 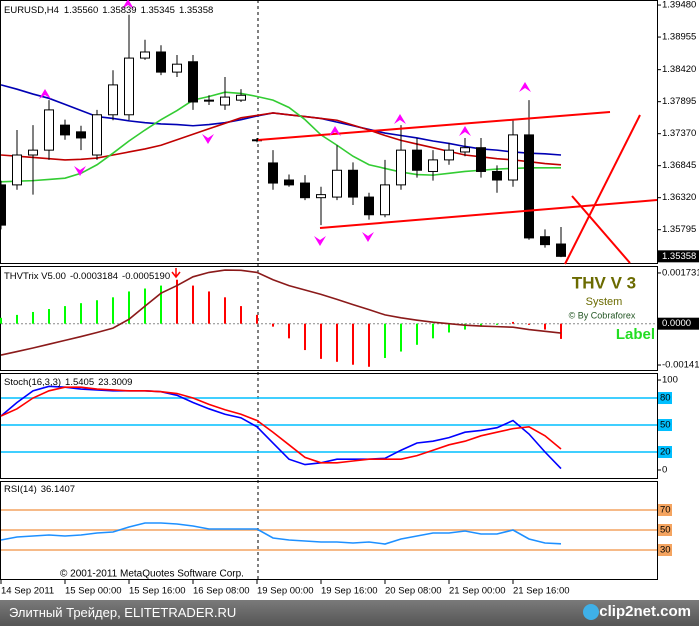 What do you see at coordinates (349, 591) in the screenshot?
I see `x-tick-label: 19 Sep 16:00` at bounding box center [349, 591].